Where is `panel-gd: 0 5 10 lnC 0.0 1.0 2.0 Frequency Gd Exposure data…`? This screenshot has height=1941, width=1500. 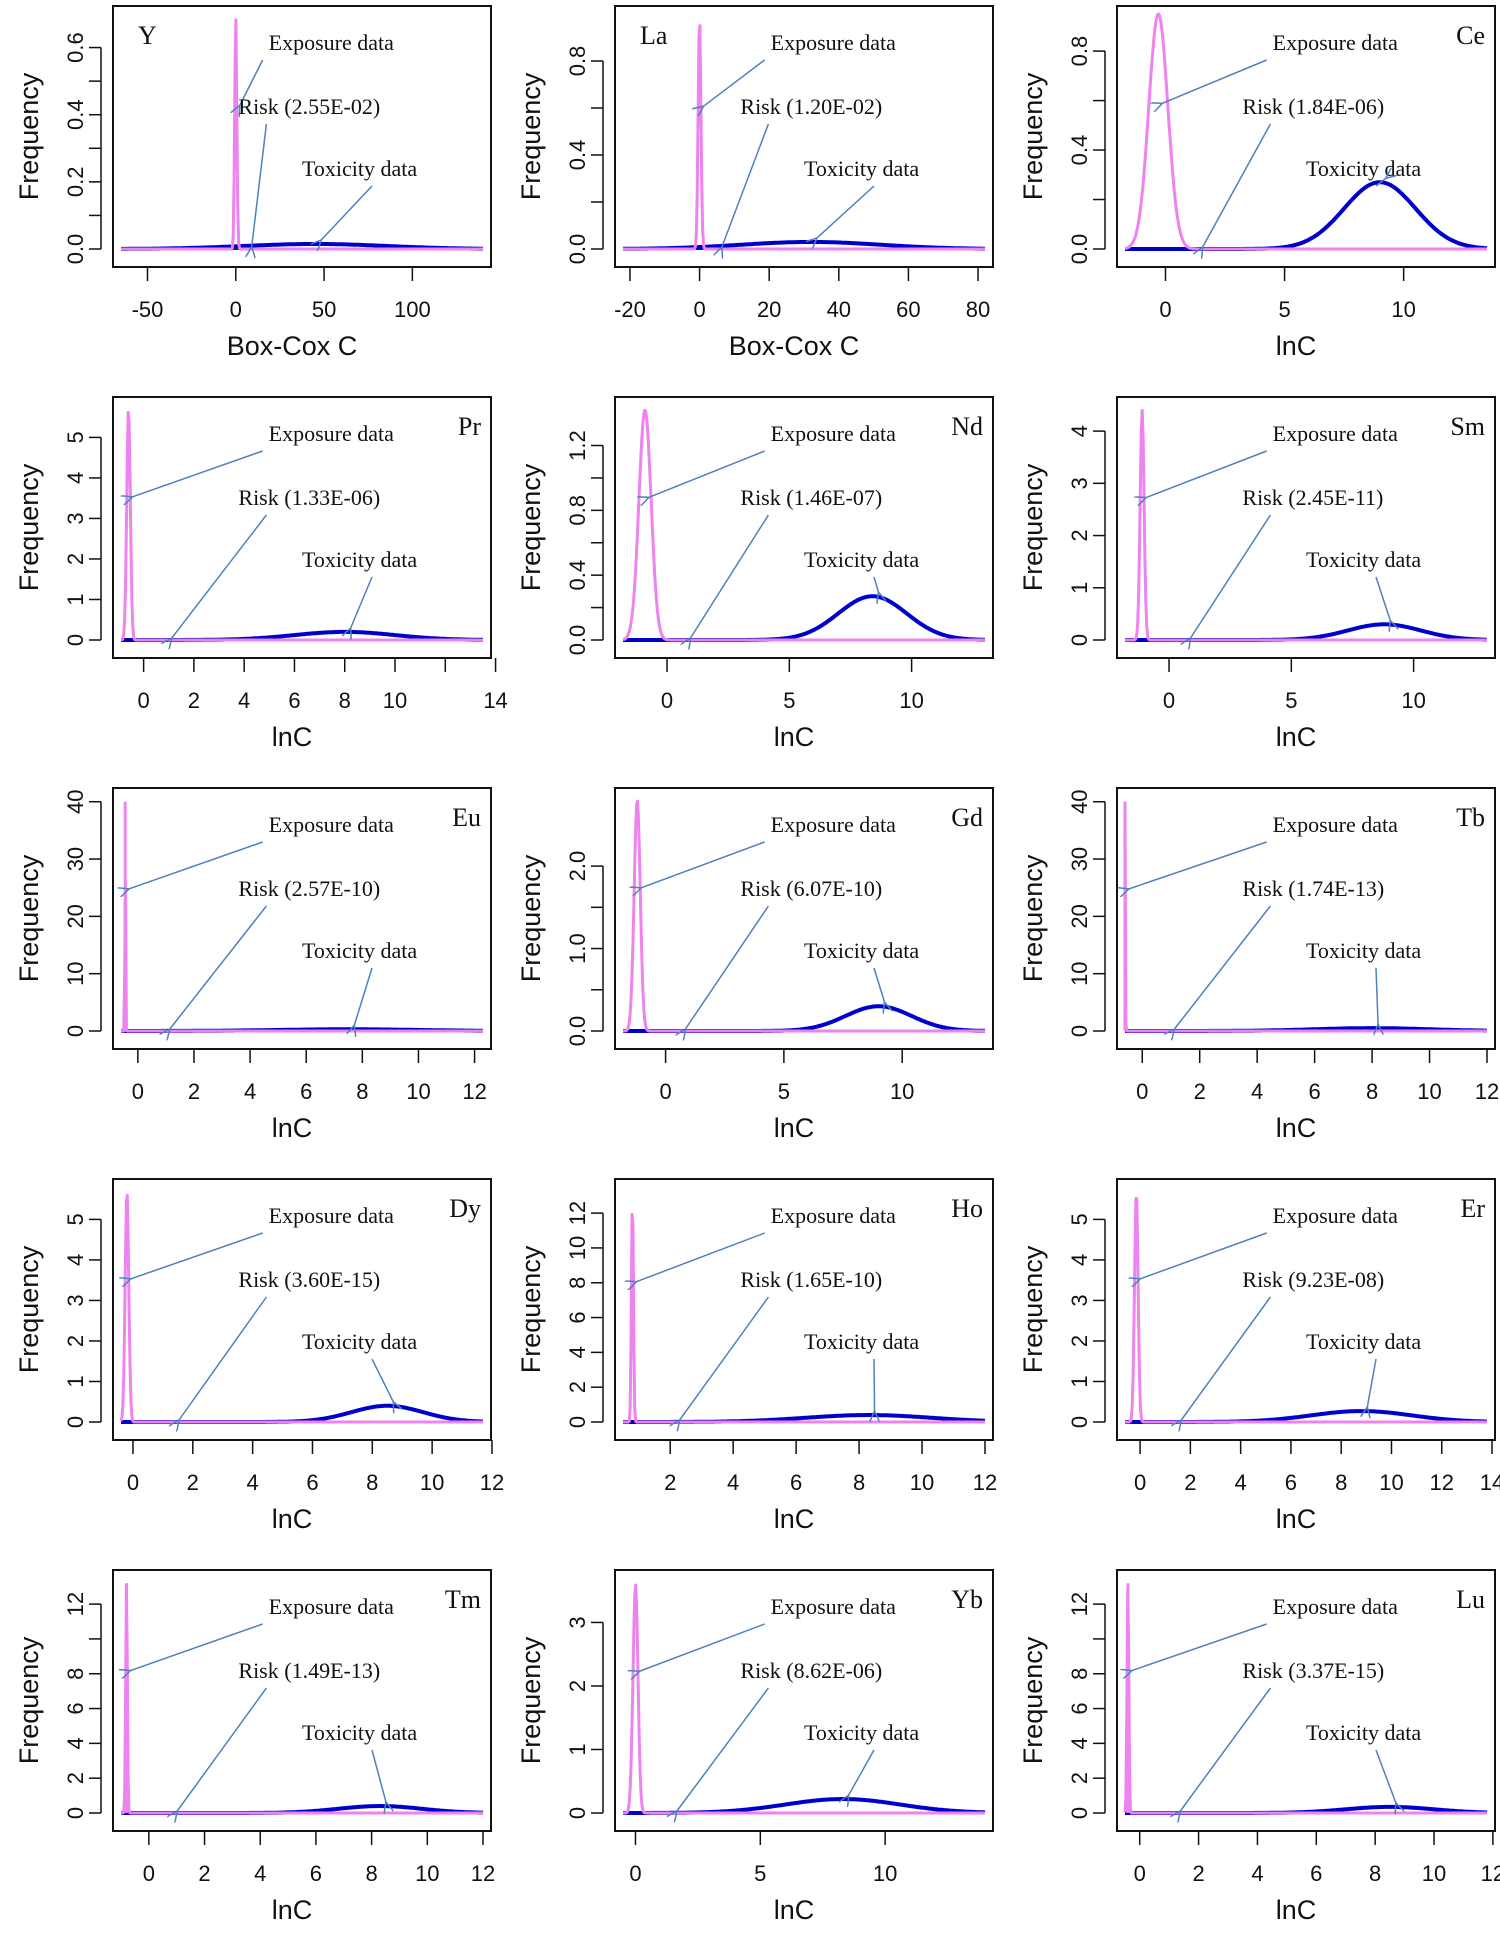
panel-gd: 0 5 10 lnC 0.0 1.0 2.0 Frequency Gd Exposure data… is located at coordinates (755, 965).